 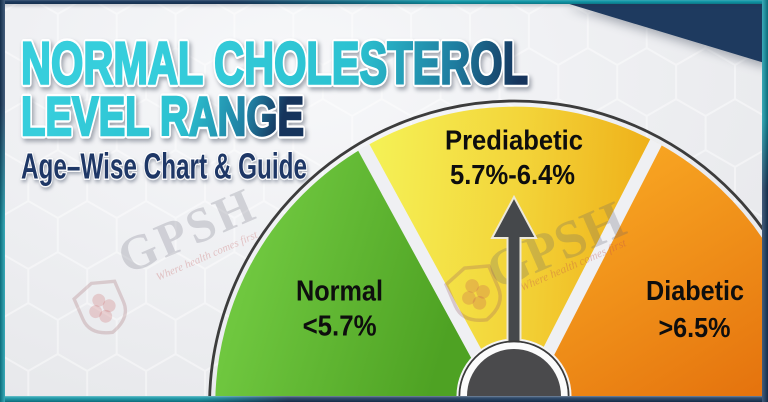 What do you see at coordinates (339, 291) in the screenshot?
I see `svg-text: Normal` at bounding box center [339, 291].